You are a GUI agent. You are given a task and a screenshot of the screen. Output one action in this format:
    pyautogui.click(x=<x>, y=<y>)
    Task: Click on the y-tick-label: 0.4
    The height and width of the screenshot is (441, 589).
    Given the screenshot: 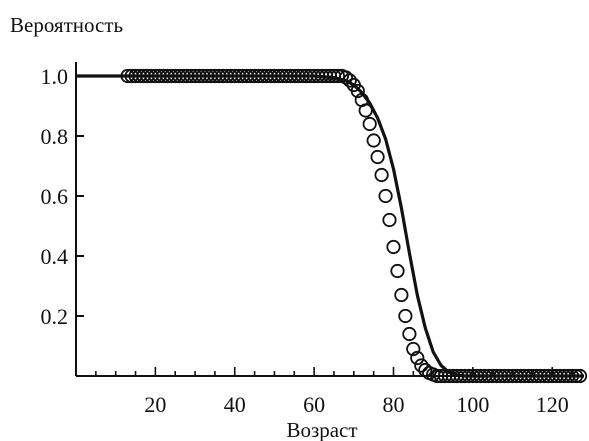 What is the action you would take?
    pyautogui.click(x=55, y=256)
    